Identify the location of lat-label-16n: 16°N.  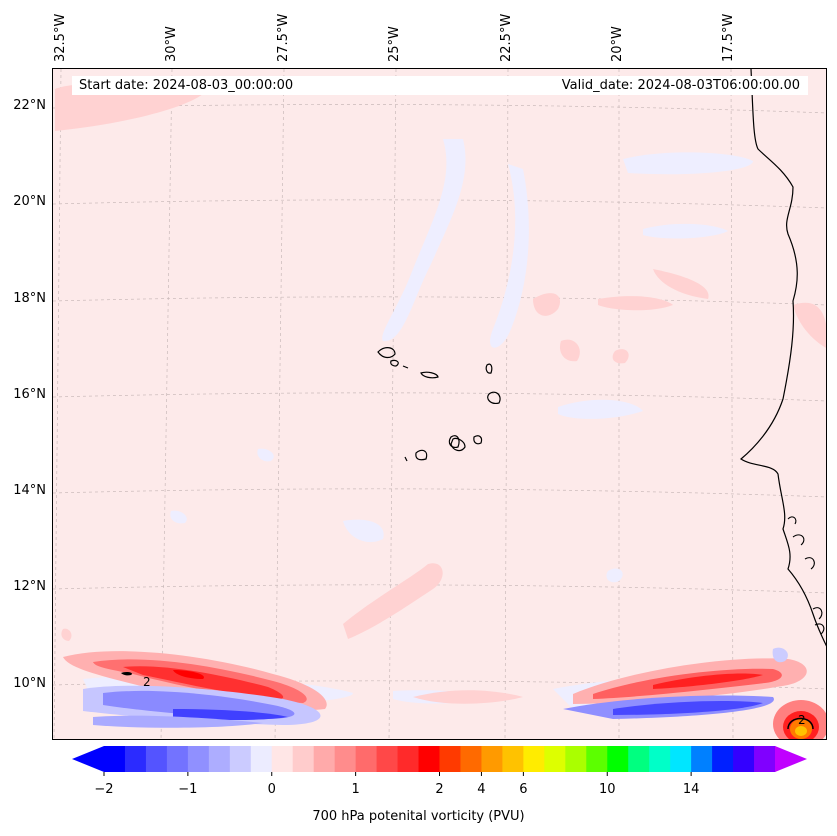
(29, 394).